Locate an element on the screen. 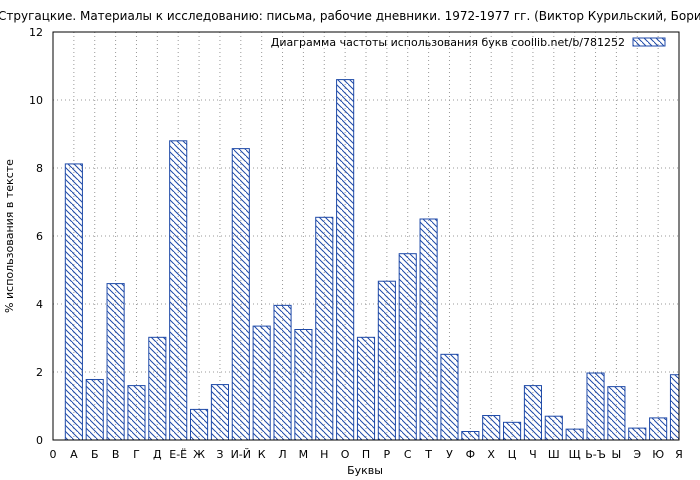 The image size is (700, 480). bar-Ч is located at coordinates (532, 413).